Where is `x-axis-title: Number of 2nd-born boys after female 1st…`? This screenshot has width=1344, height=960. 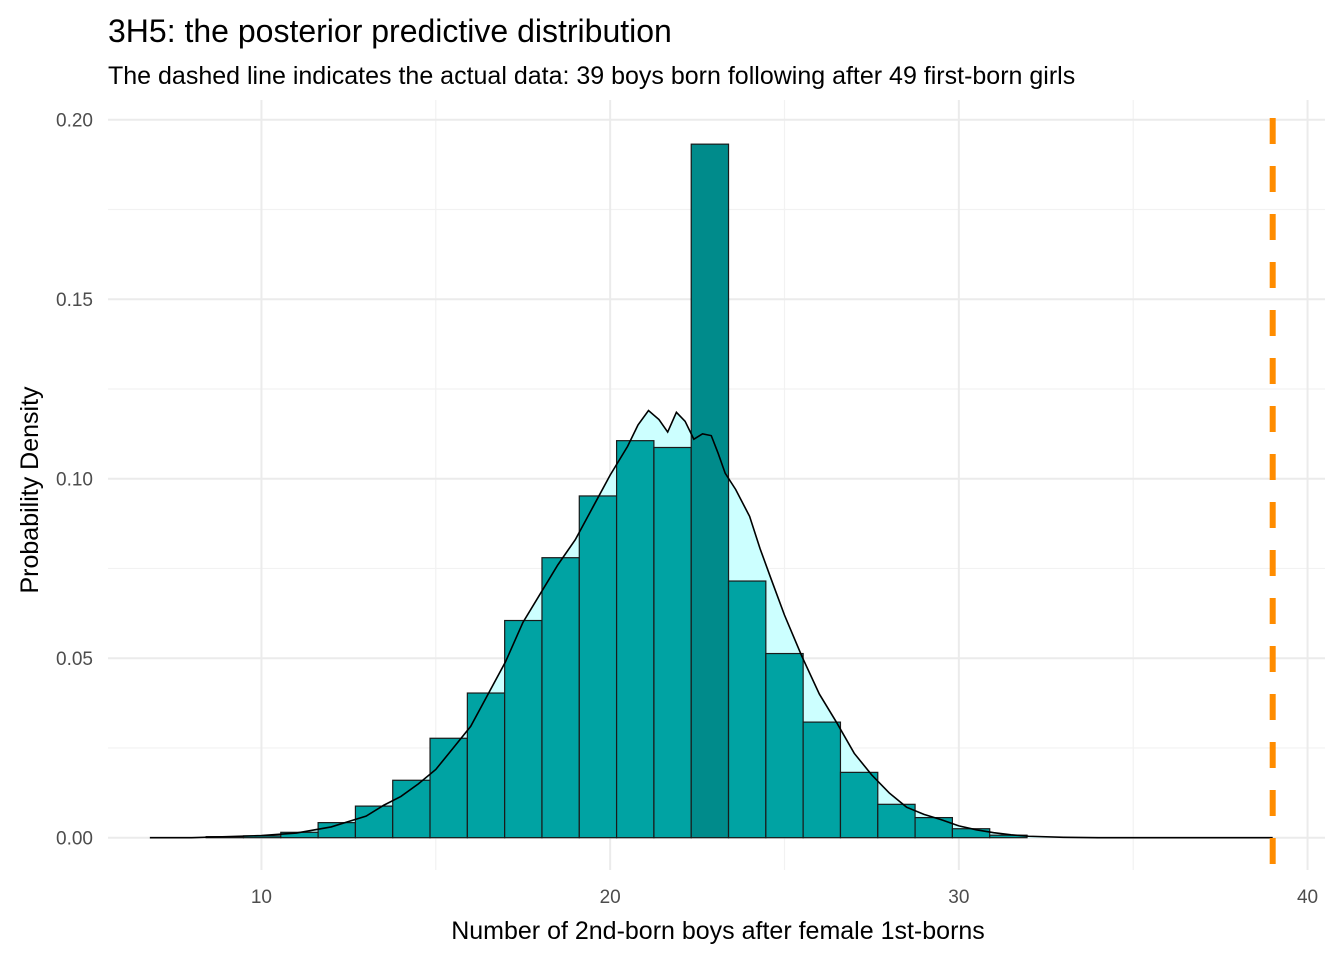
x-axis-title: Number of 2nd-born boys after female 1st… is located at coordinates (718, 931).